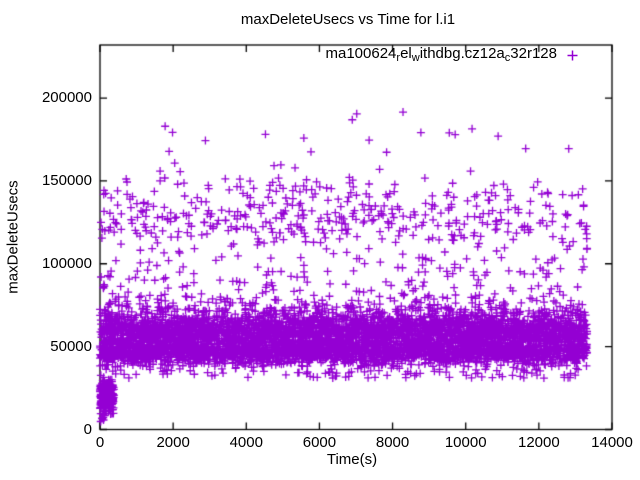 The width and height of the screenshot is (640, 480). Describe the element at coordinates (361, 53) in the screenshot. I see `legend-label-text: ma100624` at that location.